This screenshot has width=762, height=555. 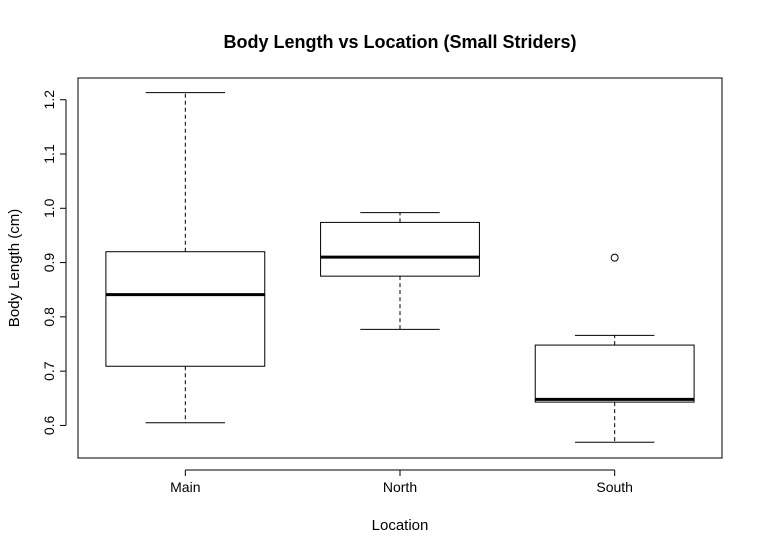 What do you see at coordinates (614, 257) in the screenshot?
I see `outlier-point` at bounding box center [614, 257].